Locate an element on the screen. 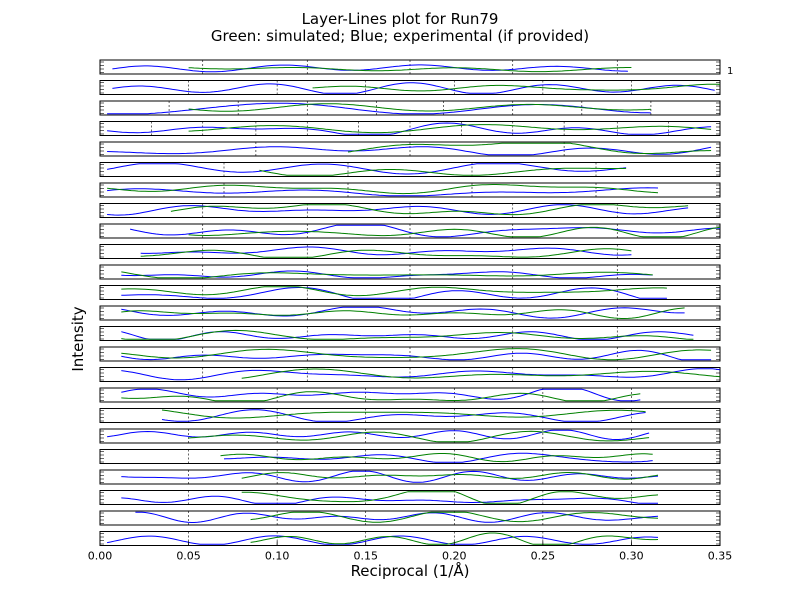 This screenshot has width=800, height=600. layer-19-experimental-curve is located at coordinates (438, 457).